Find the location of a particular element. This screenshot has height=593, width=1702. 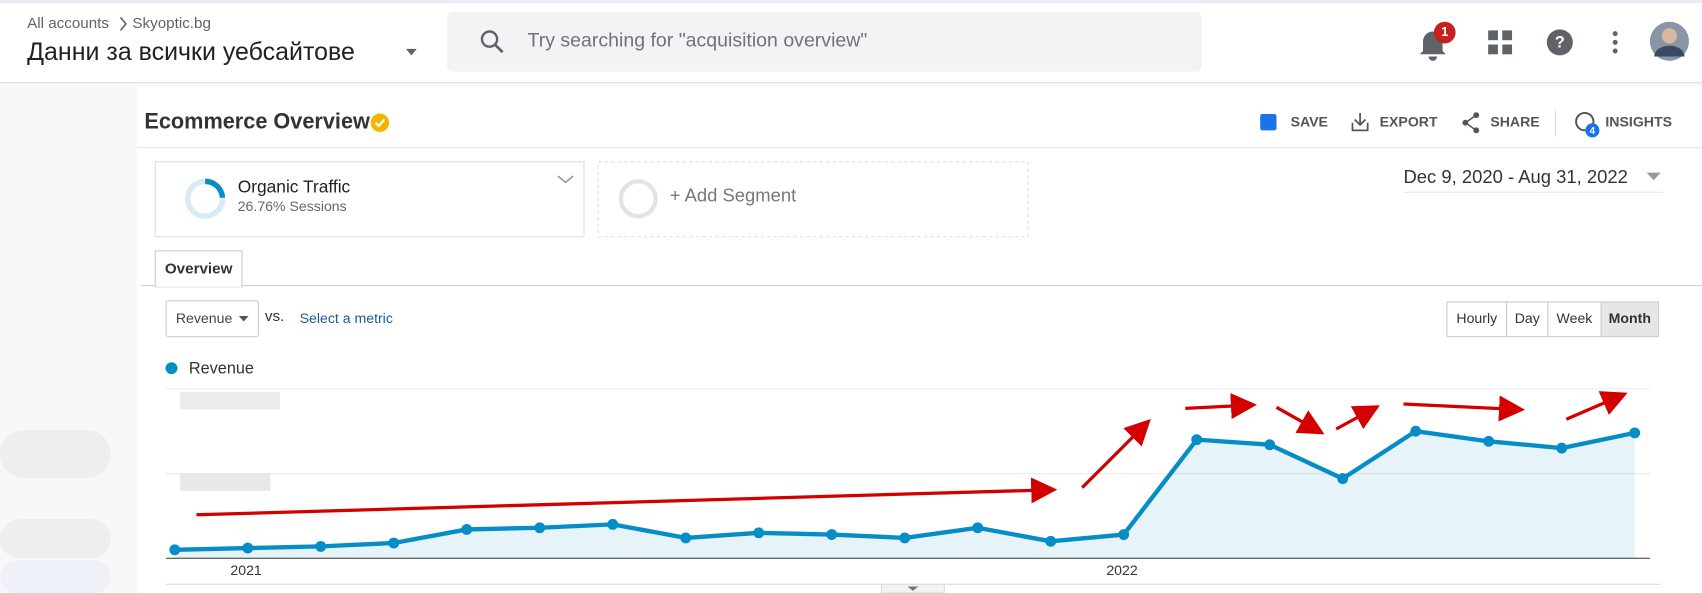

avatar-face is located at coordinates (1669, 36).